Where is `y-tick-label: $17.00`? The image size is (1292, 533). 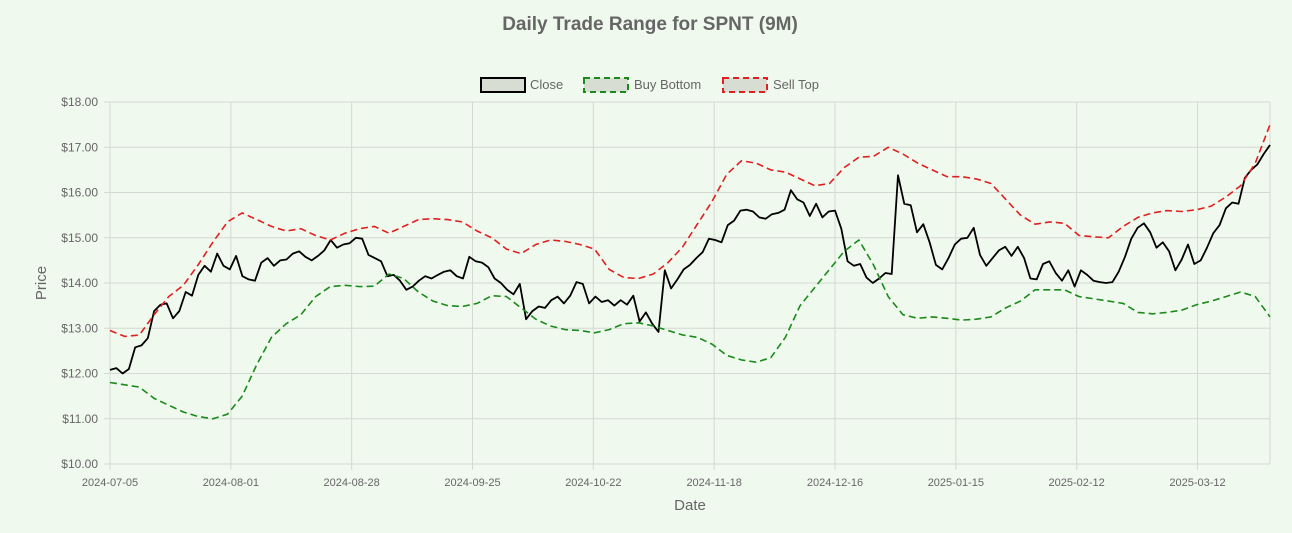
y-tick-label: $17.00 is located at coordinates (79, 147).